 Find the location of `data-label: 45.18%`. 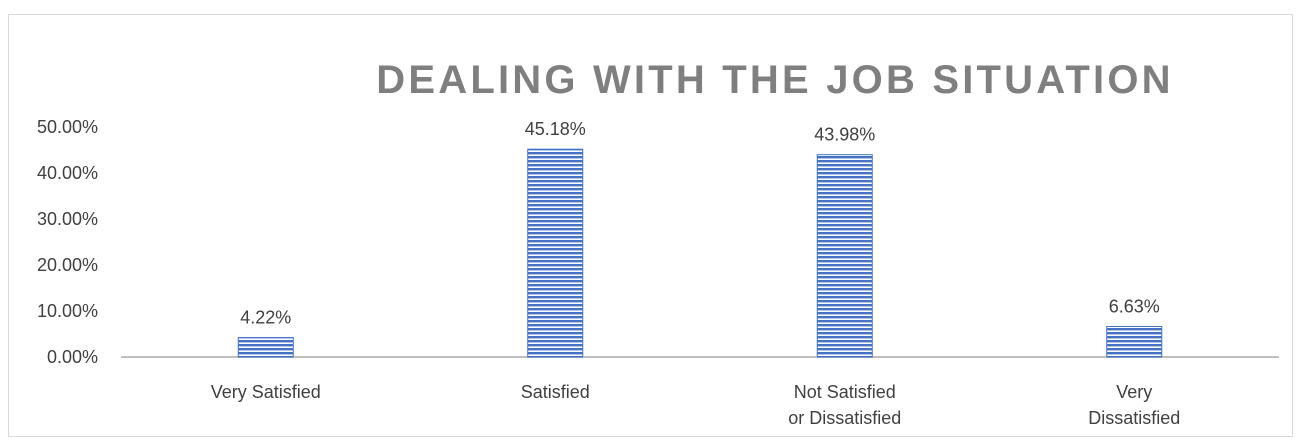

data-label: 45.18% is located at coordinates (555, 129).